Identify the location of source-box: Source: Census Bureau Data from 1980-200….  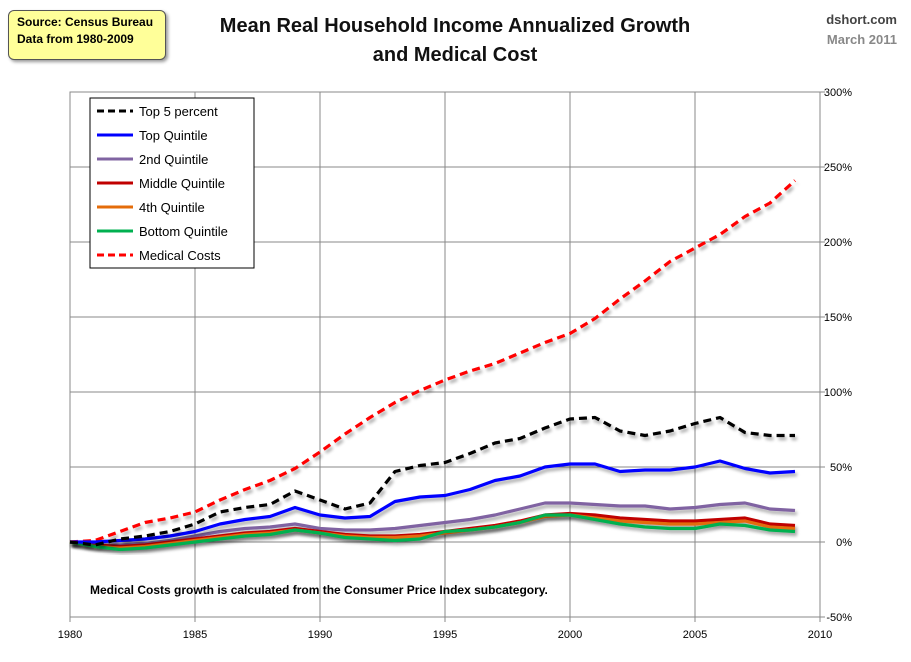
(87, 35).